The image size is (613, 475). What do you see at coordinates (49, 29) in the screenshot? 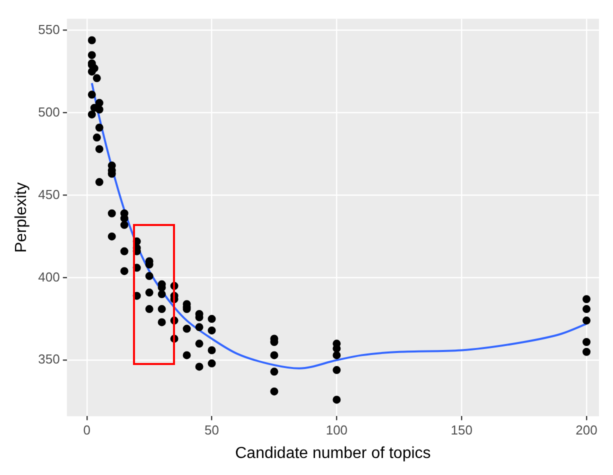
I see `y-tick-label: 550` at bounding box center [49, 29].